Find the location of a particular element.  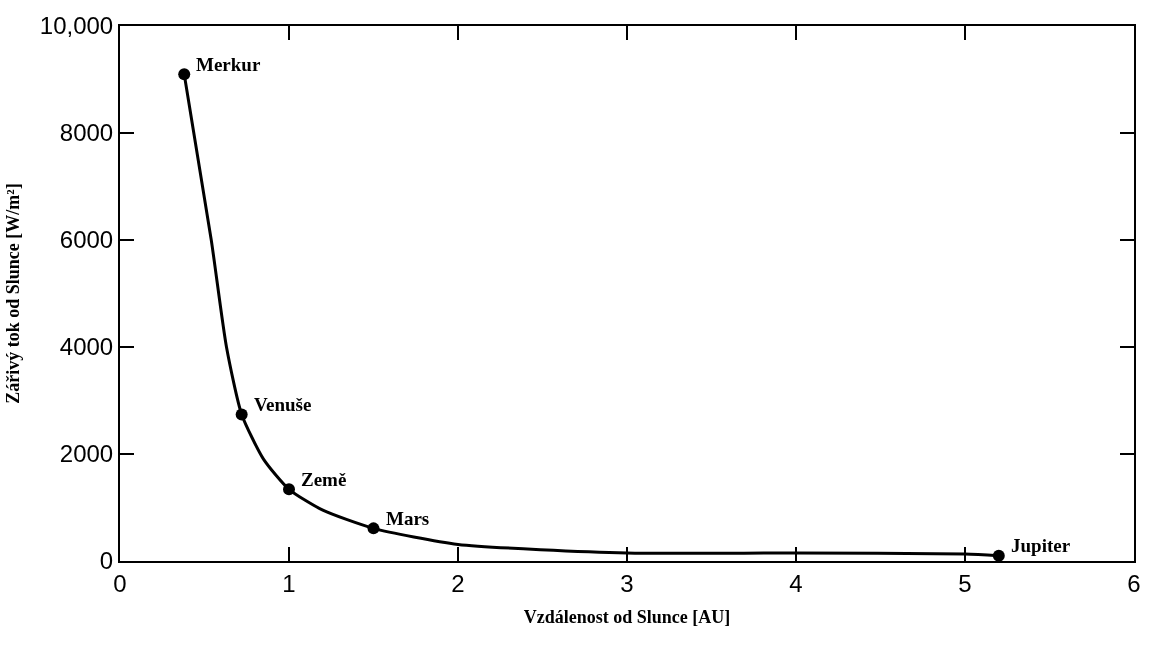

x-tick-label: 2 is located at coordinates (458, 583).